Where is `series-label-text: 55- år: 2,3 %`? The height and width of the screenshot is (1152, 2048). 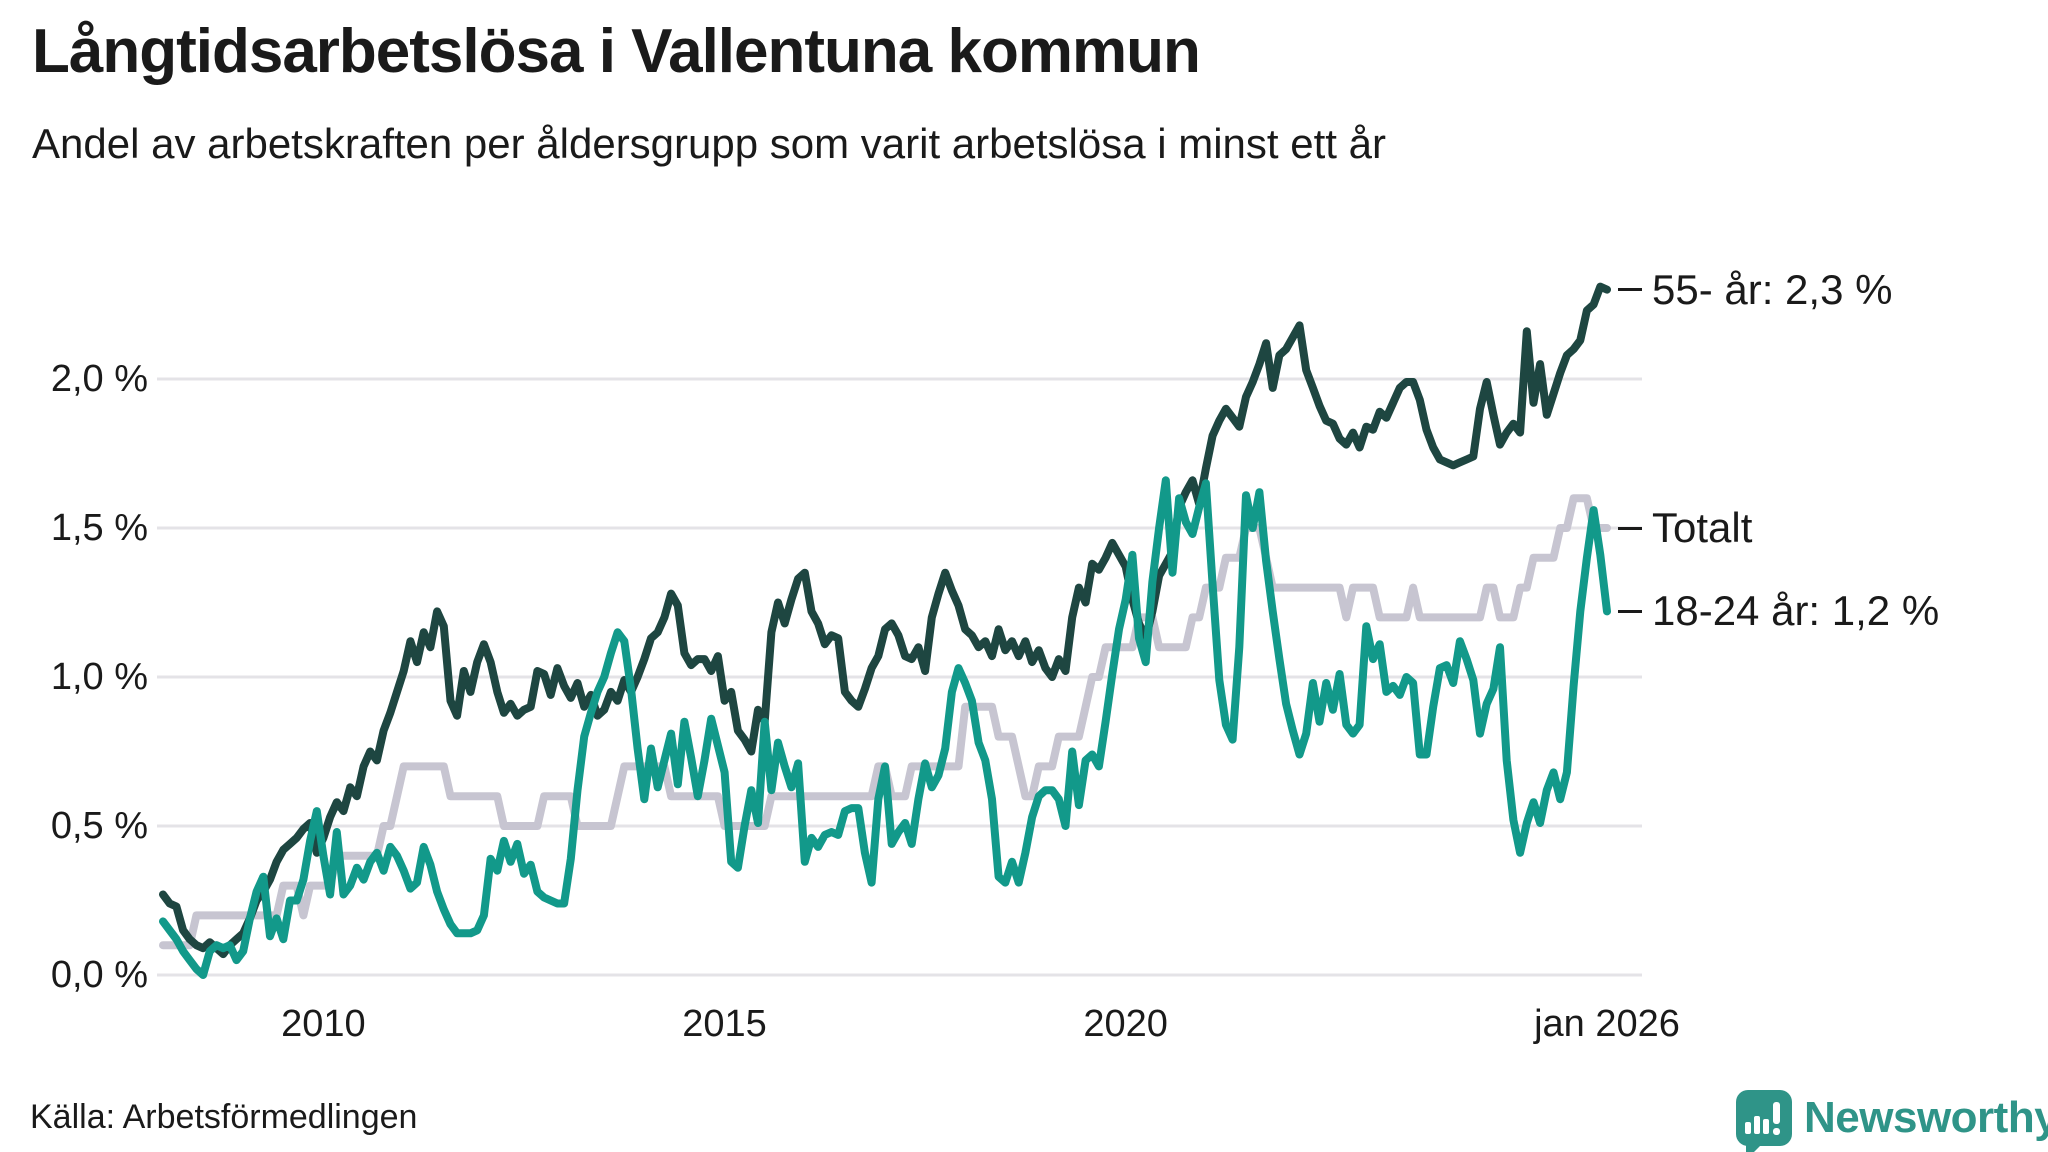 series-label-text: 55- år: 2,3 % is located at coordinates (1772, 289).